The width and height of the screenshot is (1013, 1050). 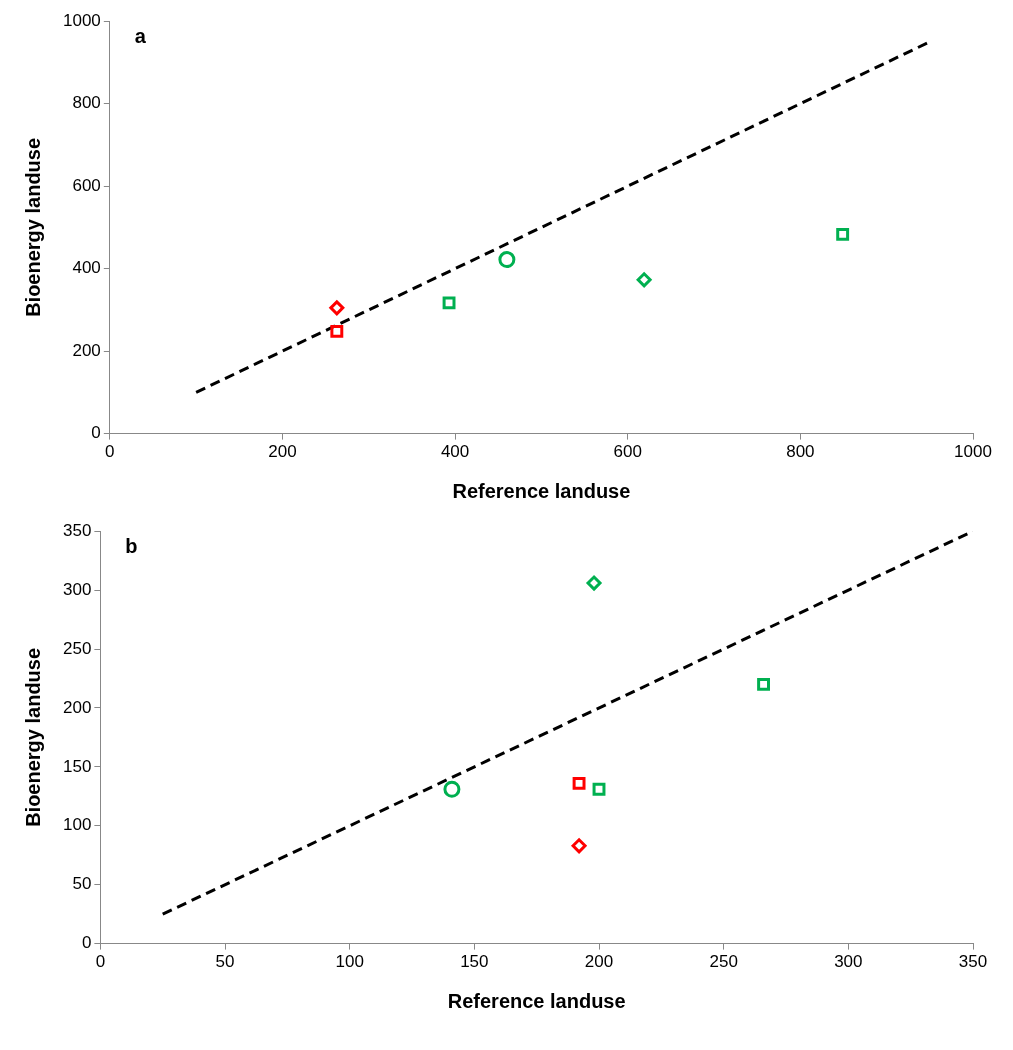 What do you see at coordinates (86, 103) in the screenshot?
I see `y-tick-label: 800` at bounding box center [86, 103].